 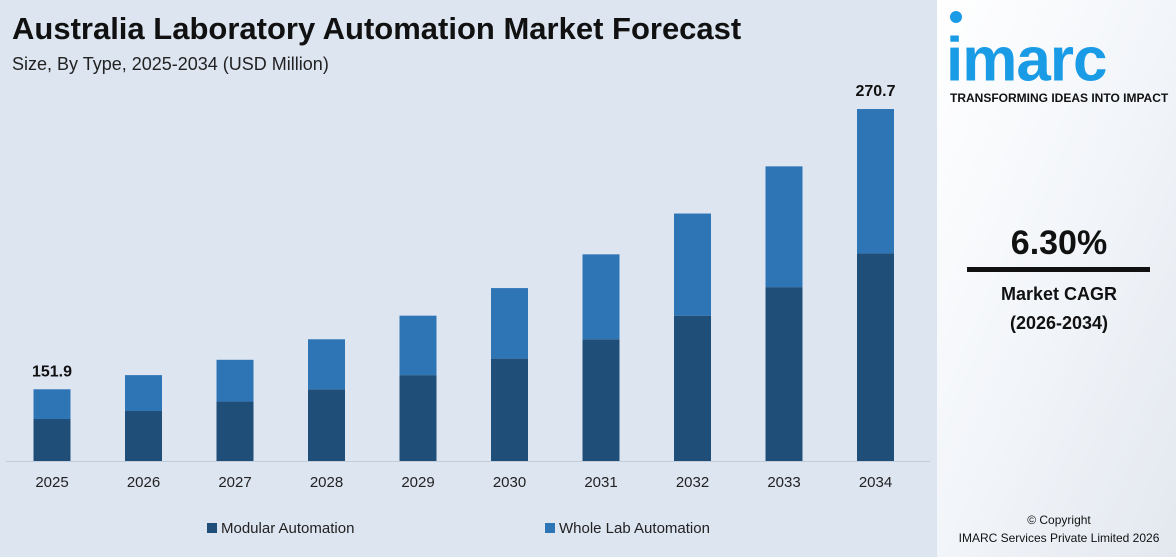 I want to click on x-tick-label: 2033, so click(x=783, y=482).